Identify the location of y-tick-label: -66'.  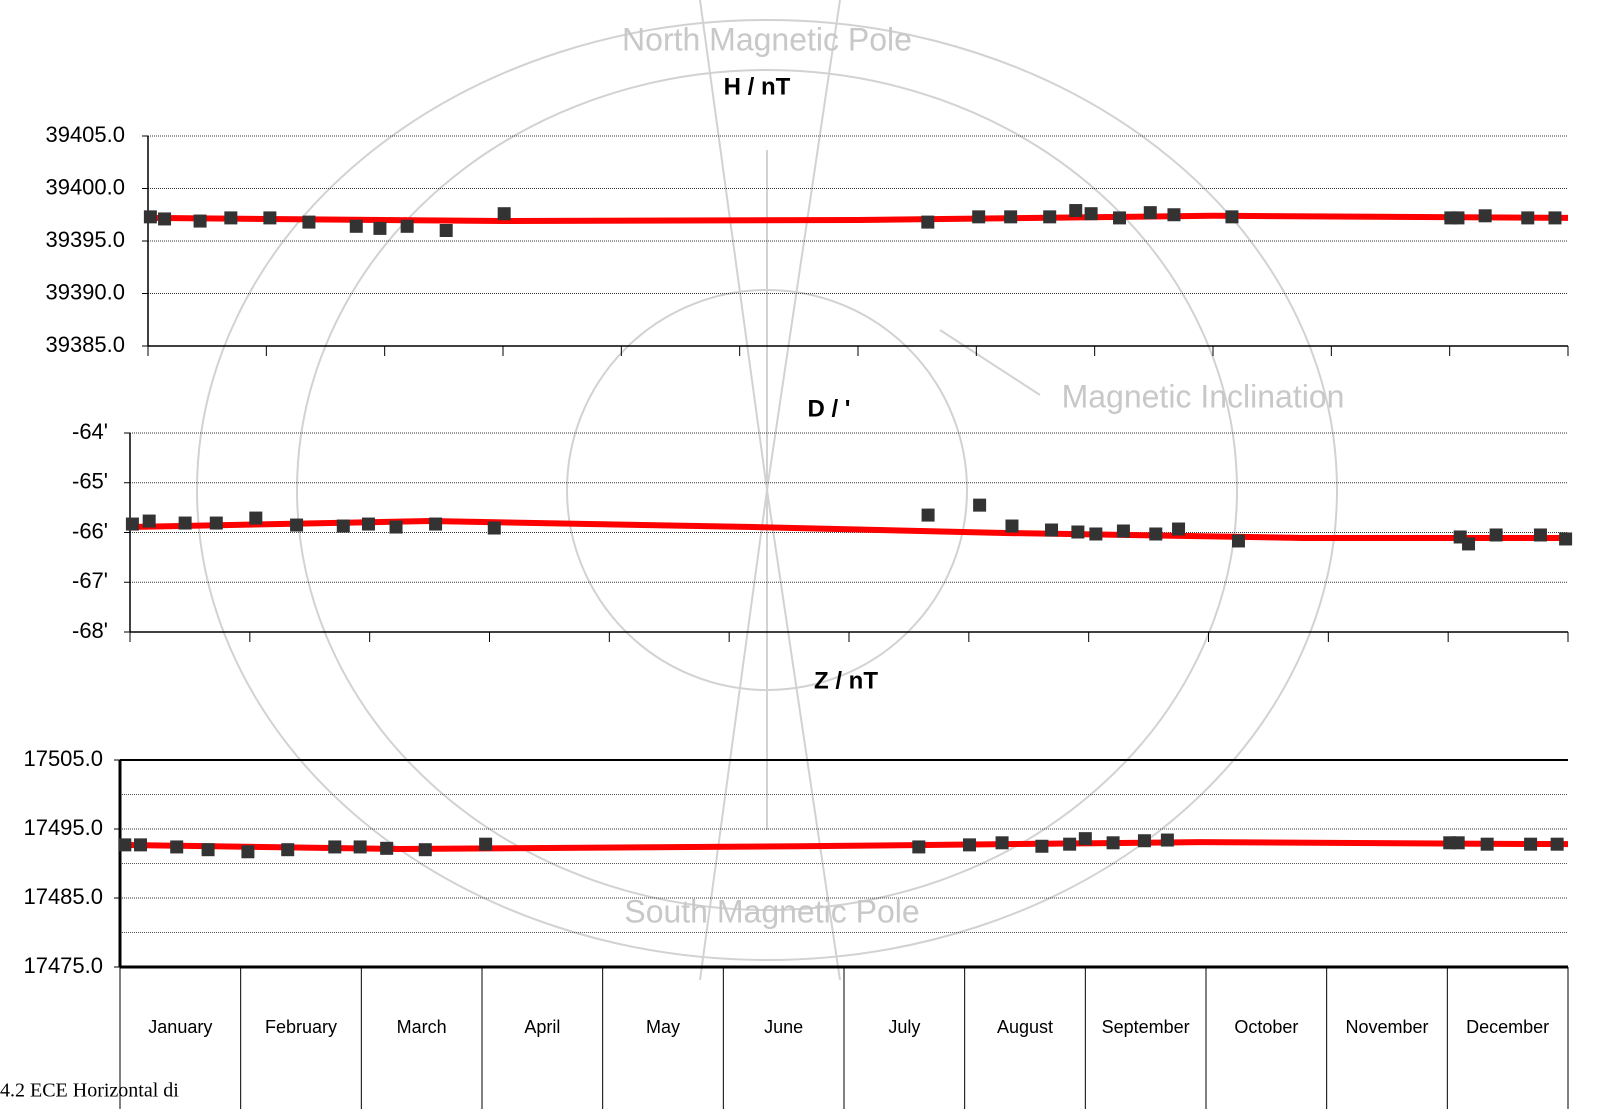
(90, 530).